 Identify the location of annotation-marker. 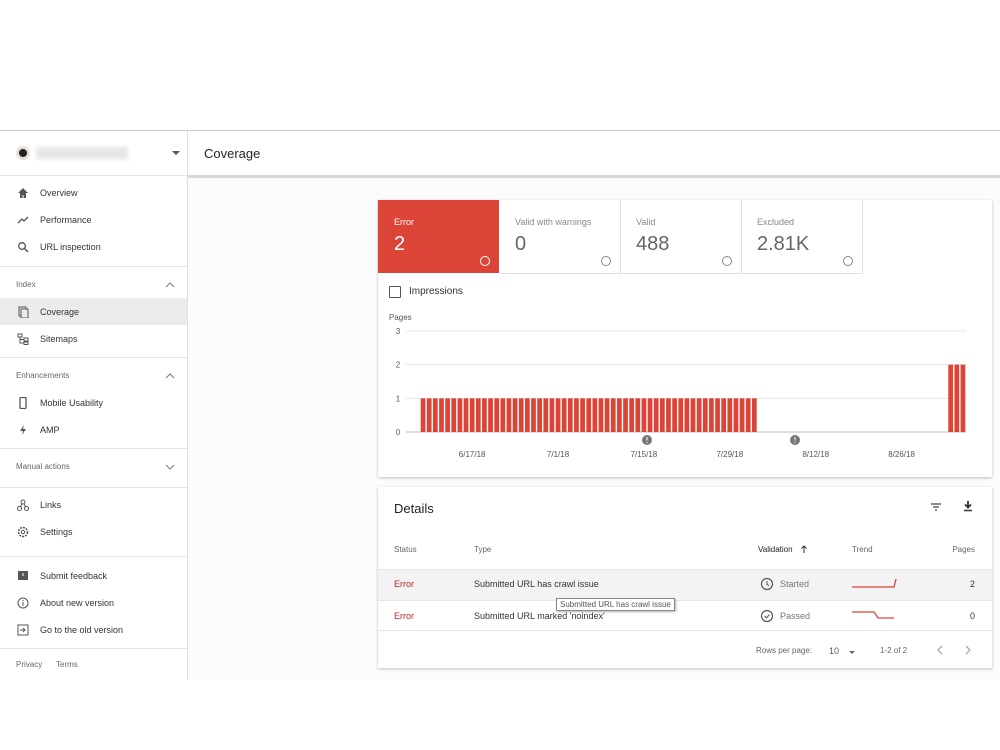
(647, 440).